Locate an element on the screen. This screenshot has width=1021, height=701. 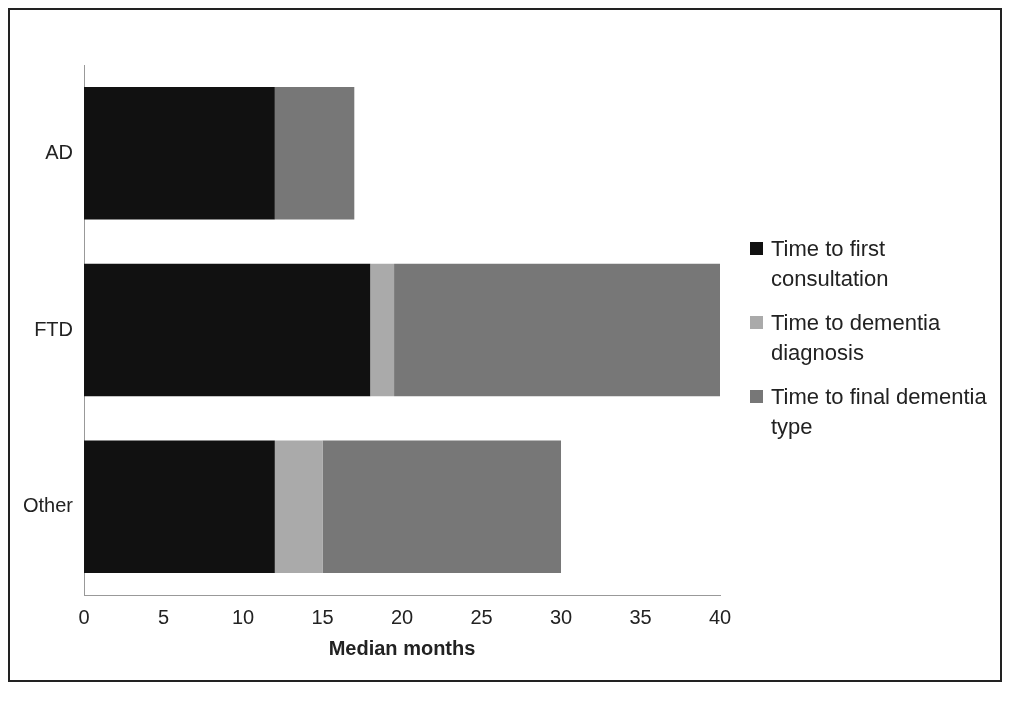
x-tick-label: 15 is located at coordinates (322, 616).